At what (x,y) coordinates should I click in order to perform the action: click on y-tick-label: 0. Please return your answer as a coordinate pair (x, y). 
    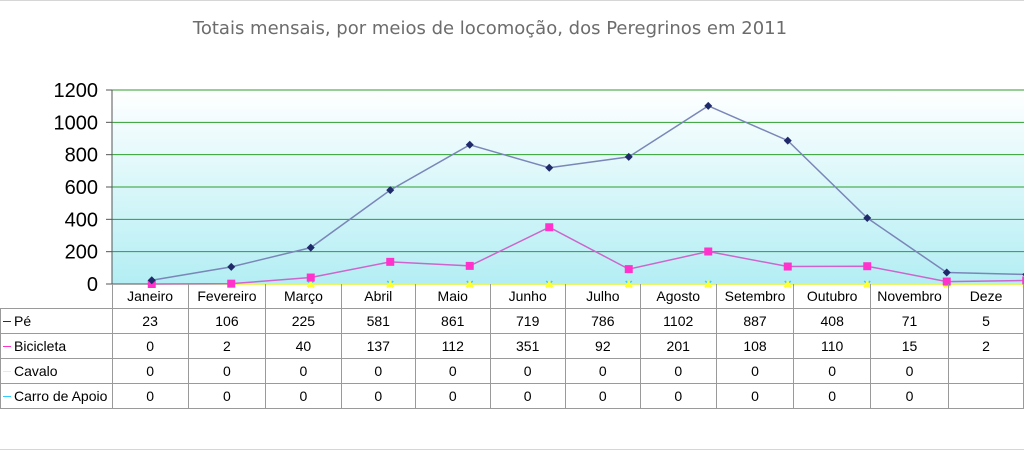
    Looking at the image, I should click on (92, 285).